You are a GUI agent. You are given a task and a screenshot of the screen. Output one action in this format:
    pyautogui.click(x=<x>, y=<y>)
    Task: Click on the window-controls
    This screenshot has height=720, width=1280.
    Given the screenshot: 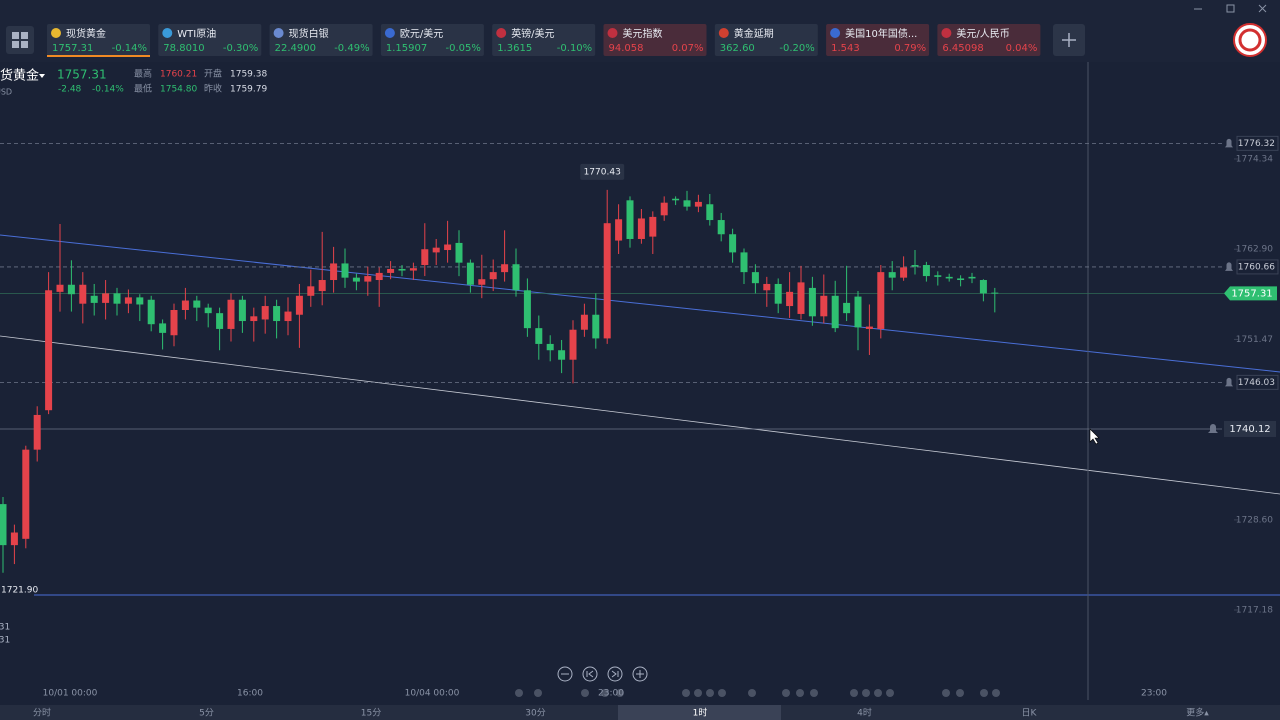 What is the action you would take?
    pyautogui.click(x=1230, y=8)
    